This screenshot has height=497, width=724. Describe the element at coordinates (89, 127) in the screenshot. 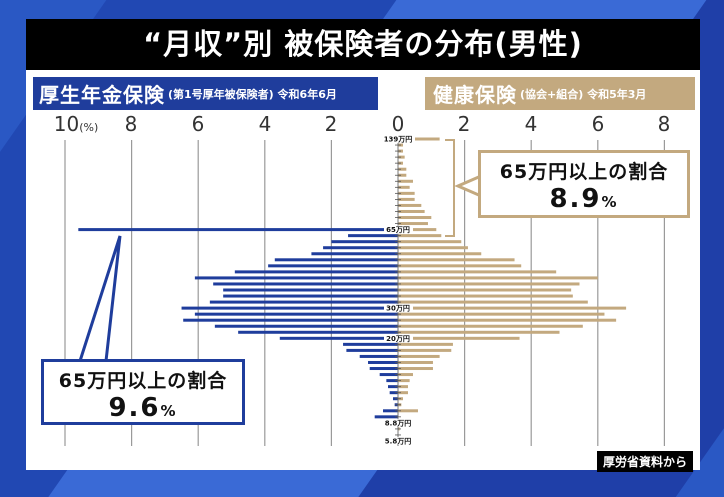

I see `axis-unit: (%)` at that location.